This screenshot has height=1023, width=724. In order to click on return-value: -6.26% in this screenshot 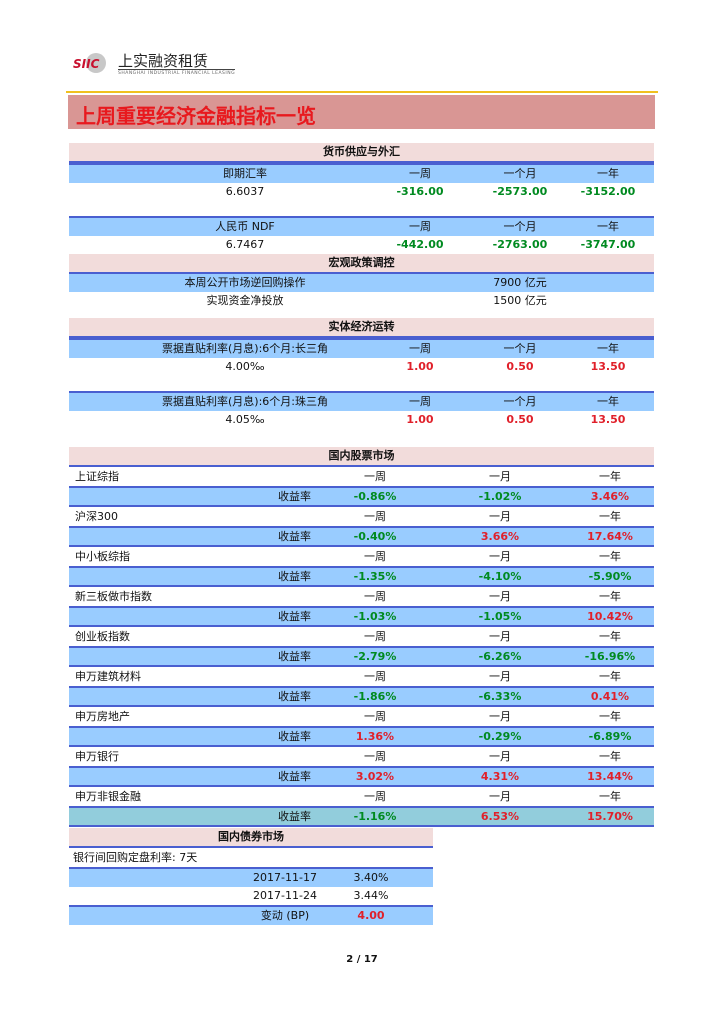, I will do `click(500, 656)`.